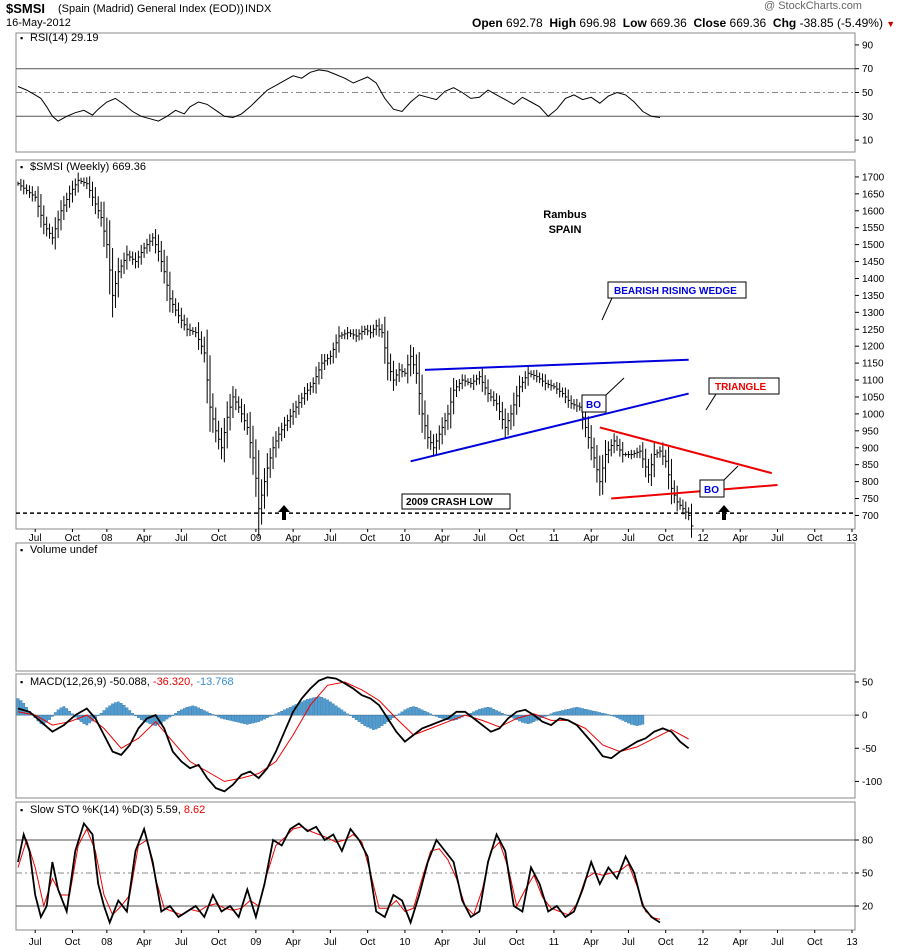 This screenshot has height=950, width=900. Describe the element at coordinates (675, 291) in the screenshot. I see `wedge-label: BEARISH RISING WEDGE` at that location.